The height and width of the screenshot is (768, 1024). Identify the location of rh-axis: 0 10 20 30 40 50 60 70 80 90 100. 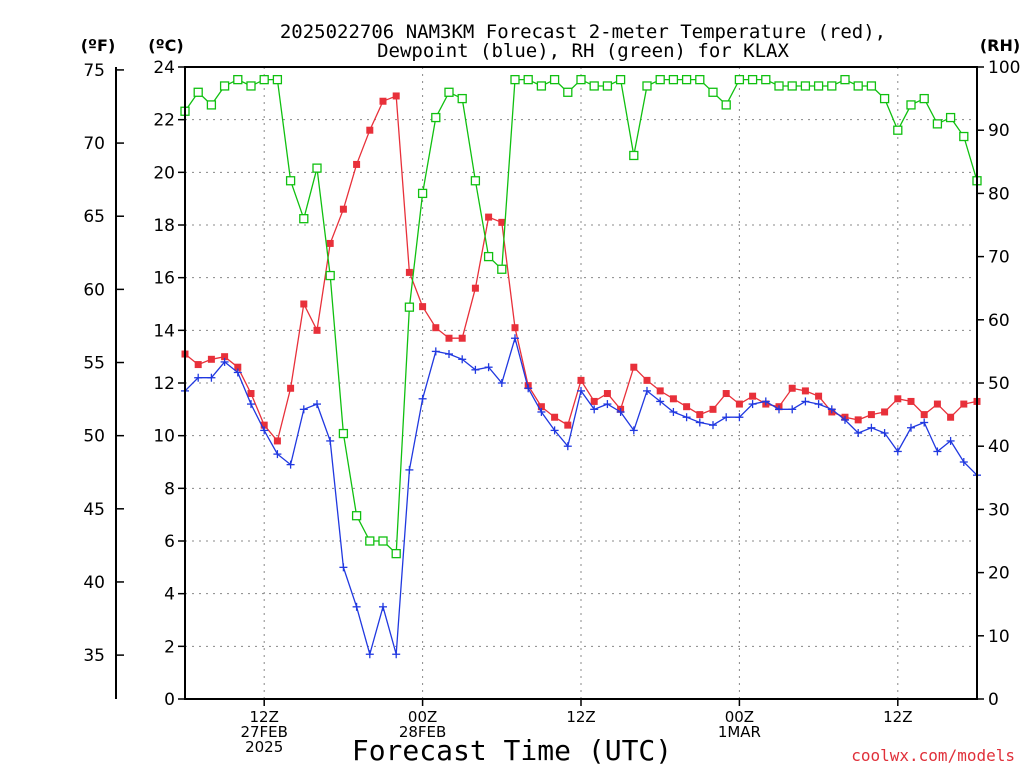
(998, 384).